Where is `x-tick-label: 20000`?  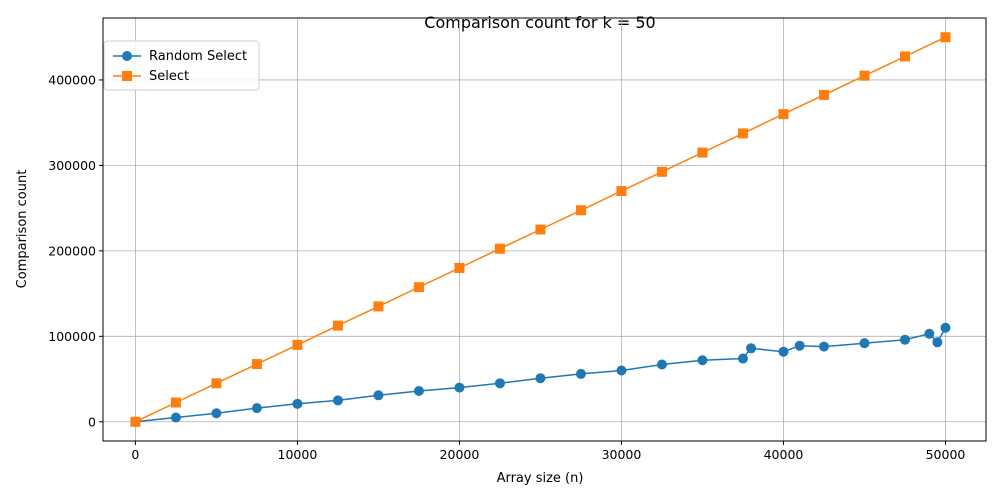
x-tick-label: 20000 is located at coordinates (460, 454).